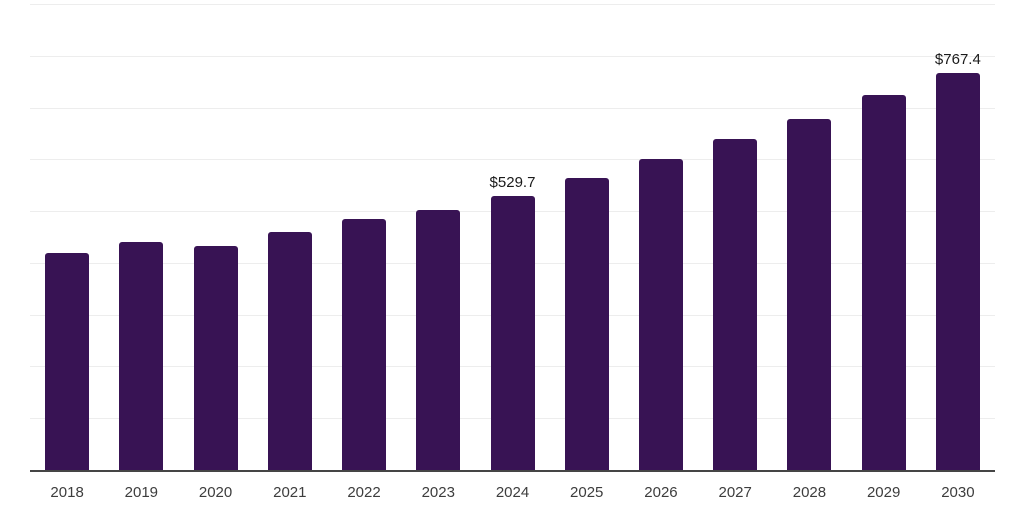  Describe the element at coordinates (438, 492) in the screenshot. I see `x-tick-label-2023: 2023` at that location.